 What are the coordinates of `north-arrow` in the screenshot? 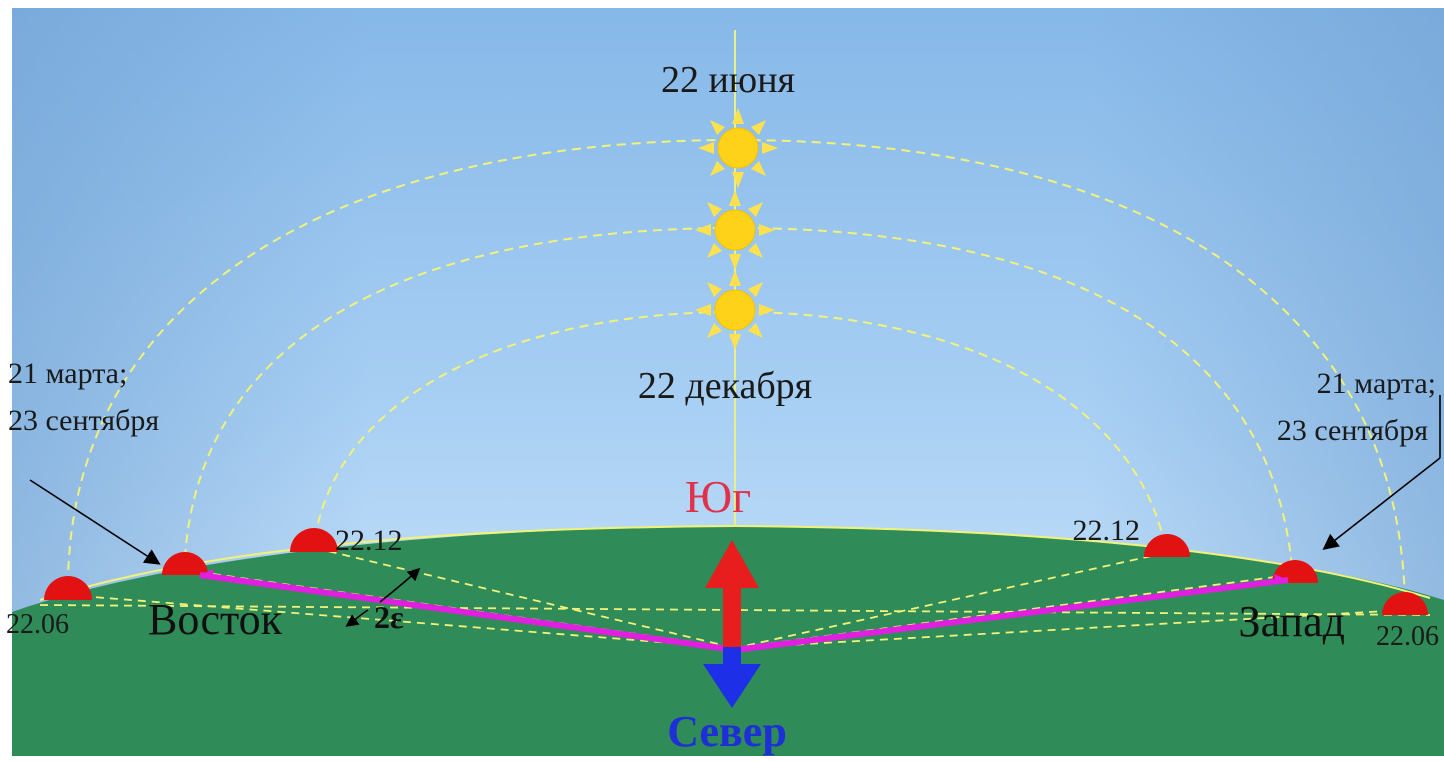 It's located at (732, 677).